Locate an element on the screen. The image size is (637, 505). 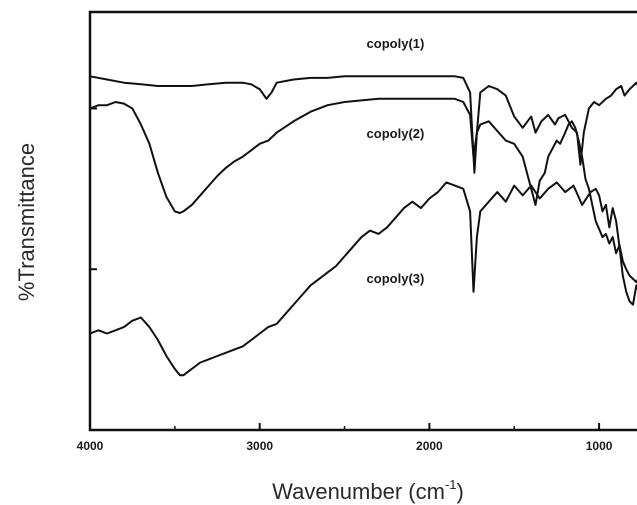
series-label-2: copoly(2) is located at coordinates (396, 133).